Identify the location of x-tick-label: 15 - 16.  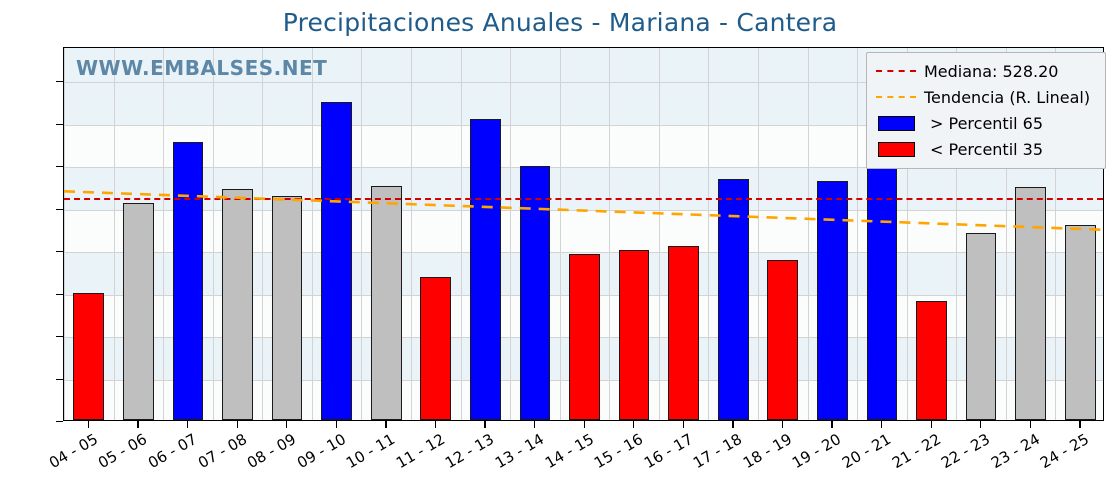
(619, 451).